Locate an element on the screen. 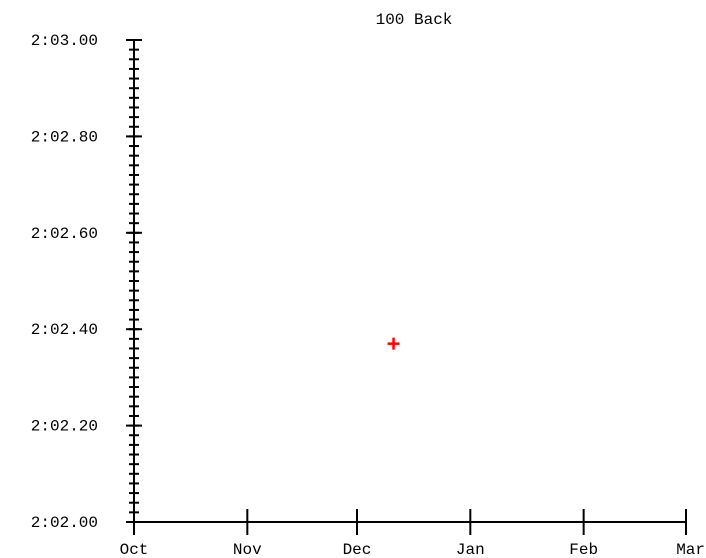 This screenshot has height=558, width=706. y-tick-label: 2:03.00 is located at coordinates (64, 41).